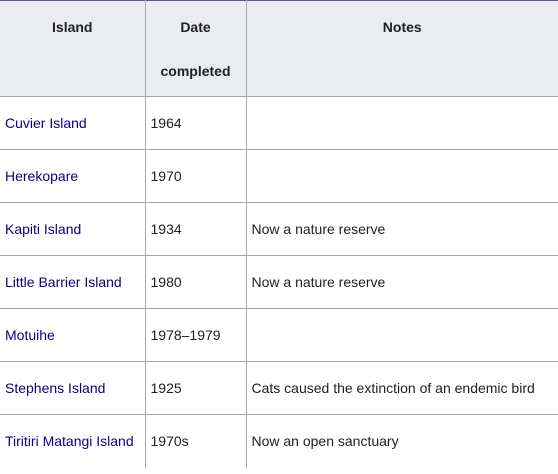 This screenshot has width=558, height=474. I want to click on island-cell: Cuvier Island, so click(73, 123).